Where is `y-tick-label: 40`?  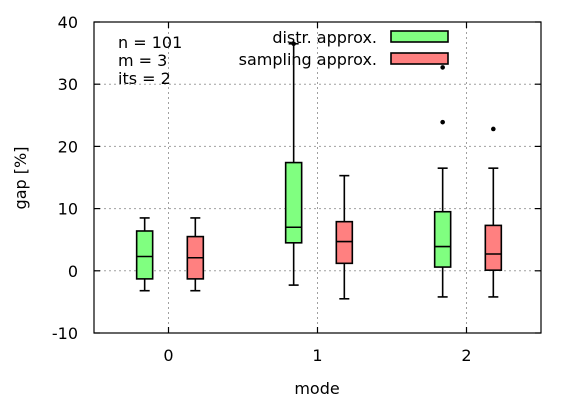 y-tick-label: 40 is located at coordinates (68, 22).